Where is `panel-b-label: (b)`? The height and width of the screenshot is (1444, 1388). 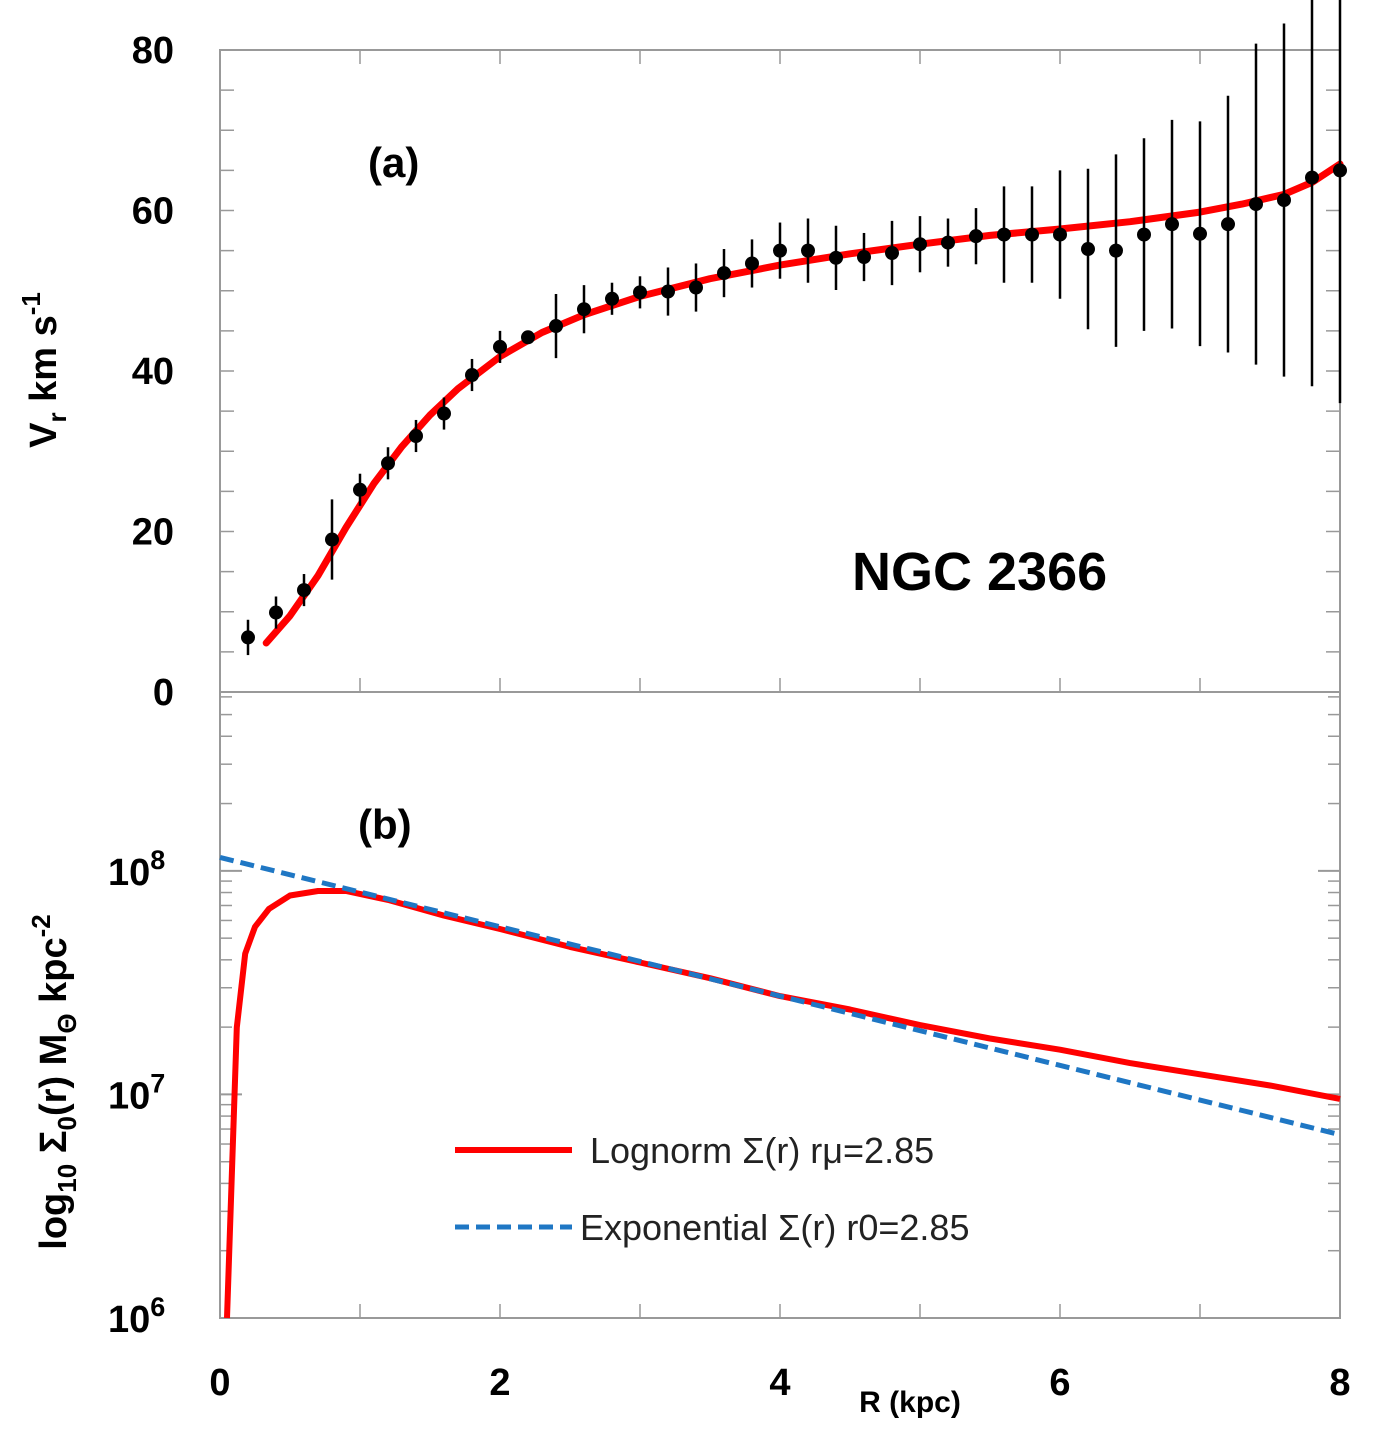 panel-b-label: (b) is located at coordinates (385, 824).